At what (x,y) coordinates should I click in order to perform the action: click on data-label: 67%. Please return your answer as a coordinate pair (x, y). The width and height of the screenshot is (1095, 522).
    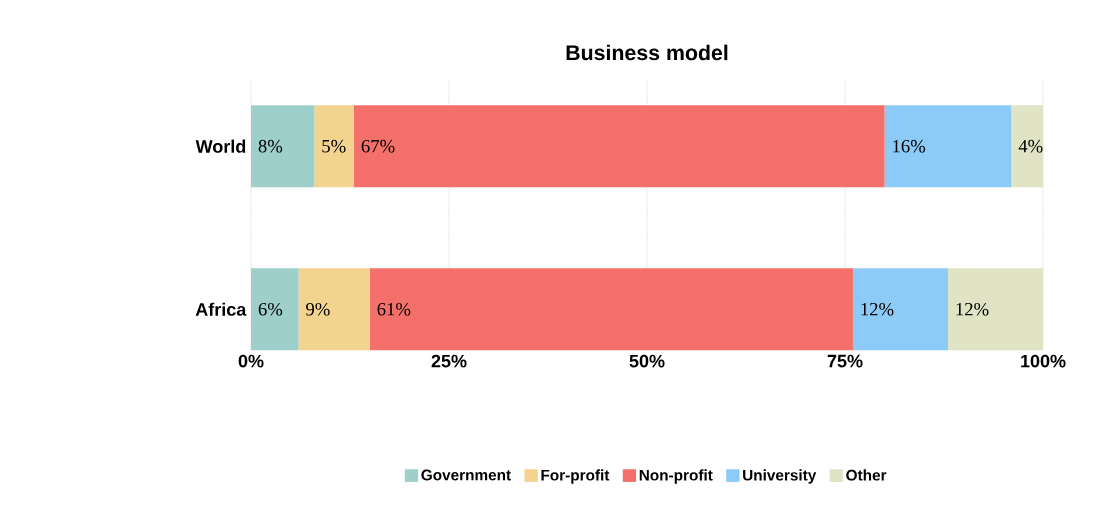
    Looking at the image, I should click on (378, 146).